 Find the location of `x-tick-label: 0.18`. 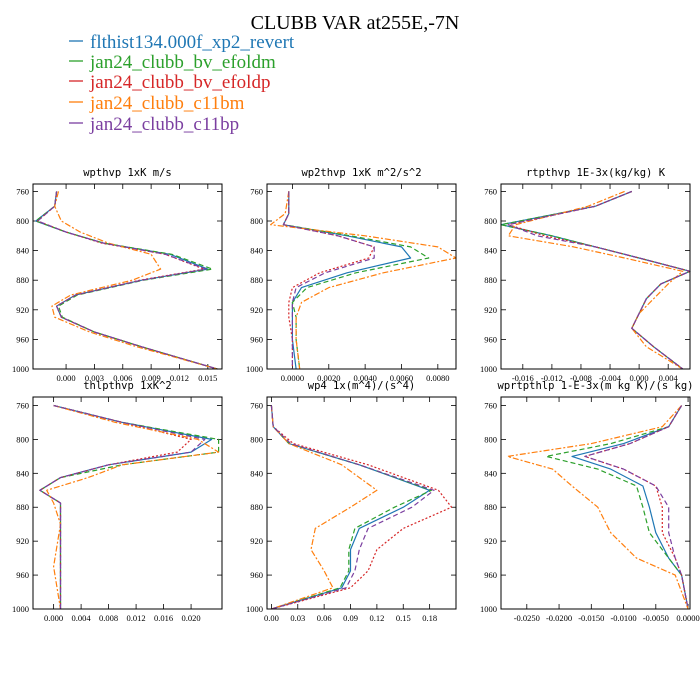

x-tick-label: 0.18 is located at coordinates (429, 618).